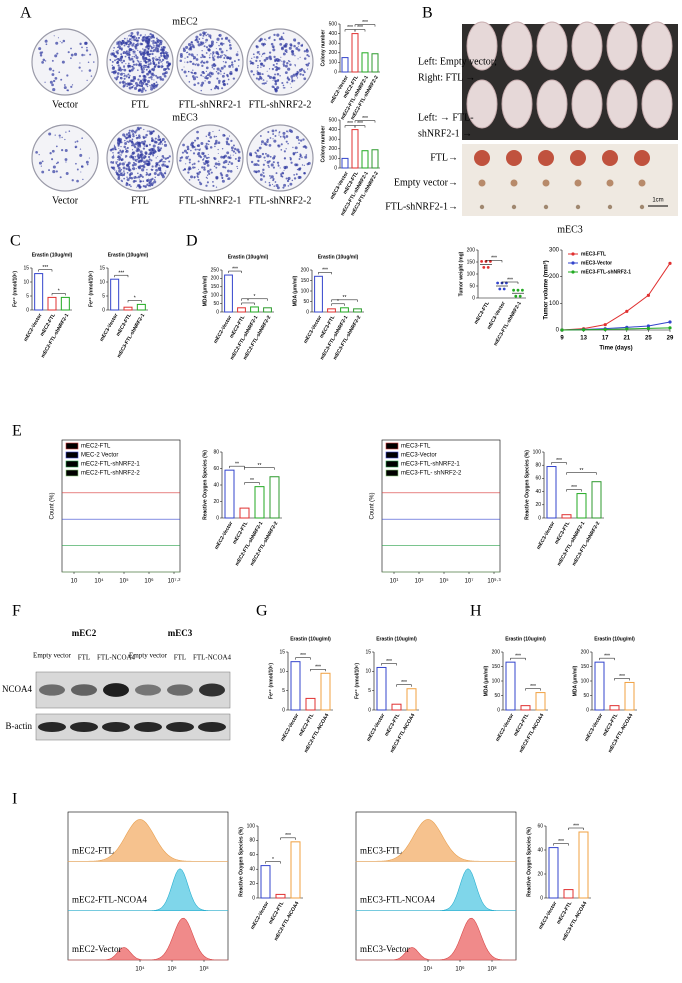  I want to click on legend-swatch, so click(72, 464).